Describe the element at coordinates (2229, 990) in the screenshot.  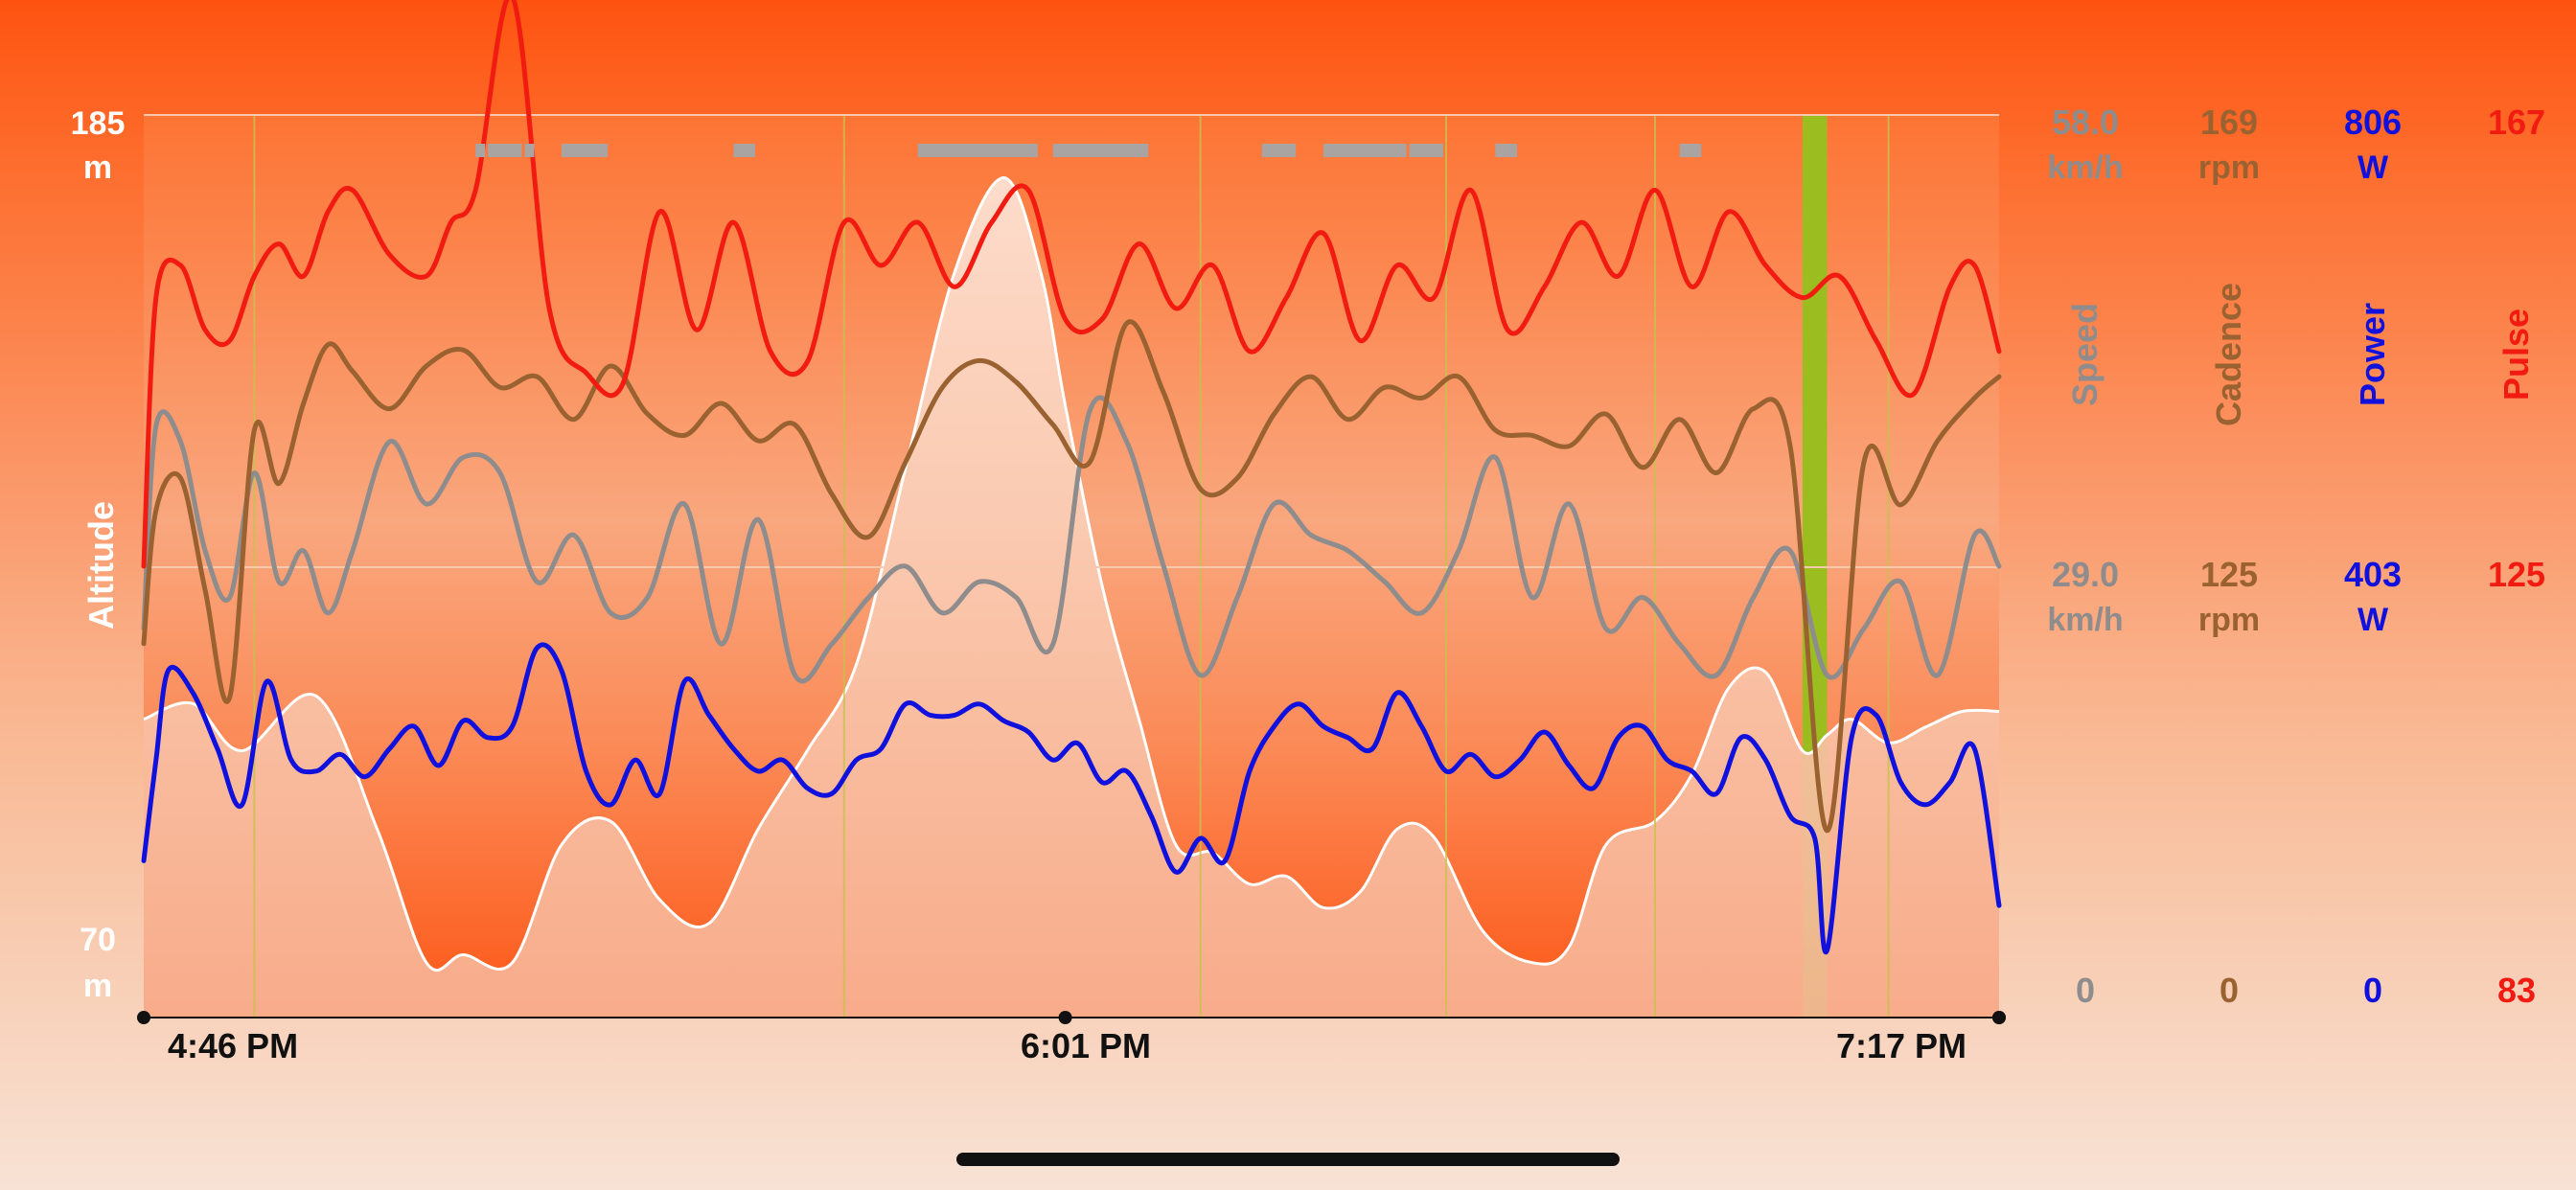
I see `cadence-bottom-value: 0` at that location.